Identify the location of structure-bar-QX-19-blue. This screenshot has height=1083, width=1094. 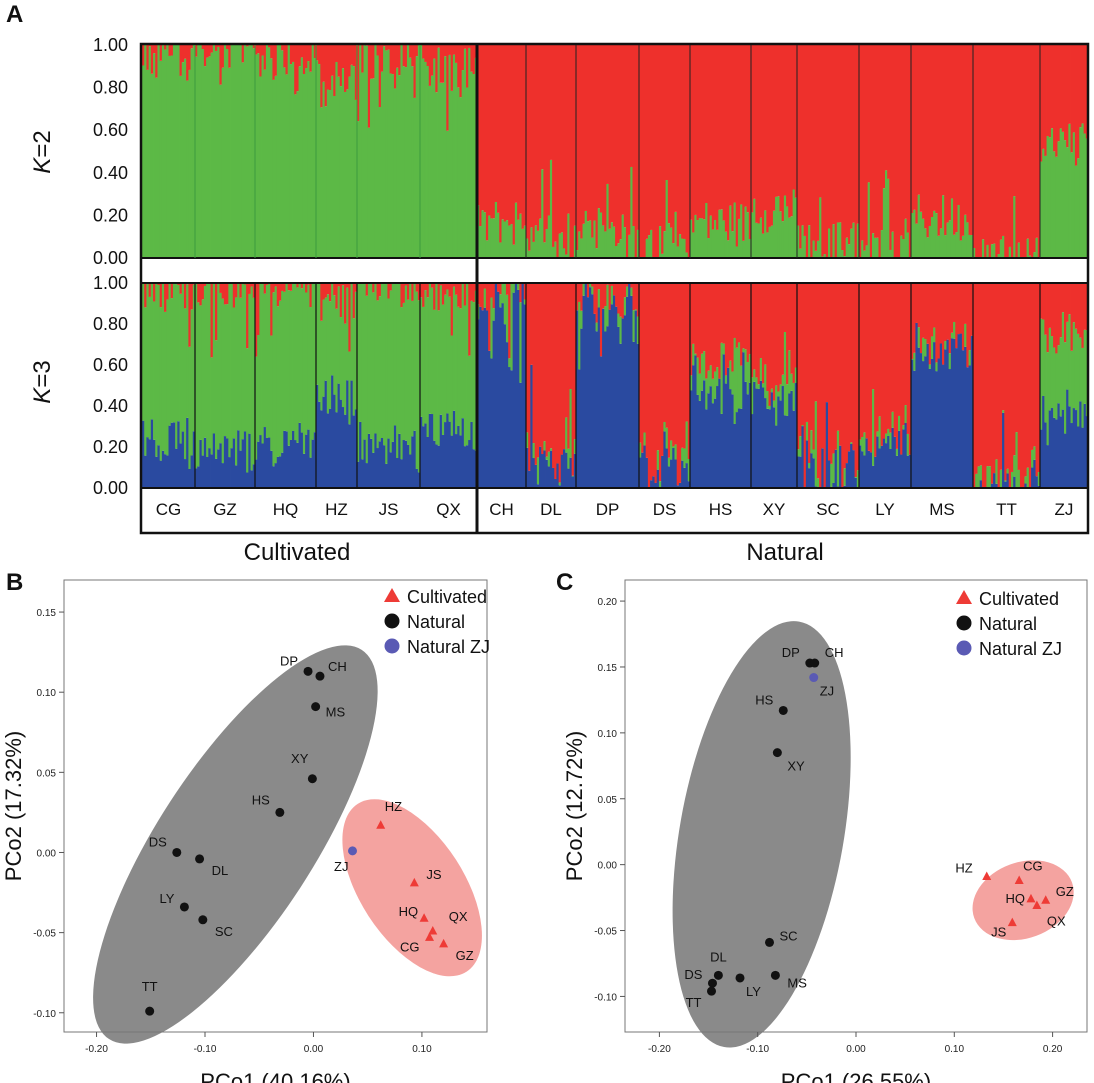
(461, 461).